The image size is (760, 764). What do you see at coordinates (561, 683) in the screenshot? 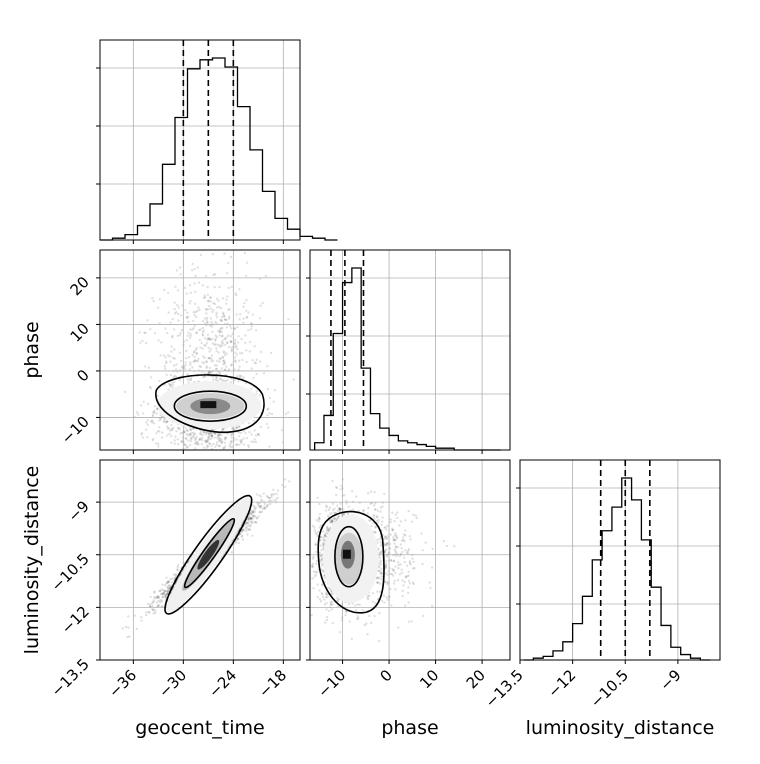
I see `x-tick-label: −12` at bounding box center [561, 683].